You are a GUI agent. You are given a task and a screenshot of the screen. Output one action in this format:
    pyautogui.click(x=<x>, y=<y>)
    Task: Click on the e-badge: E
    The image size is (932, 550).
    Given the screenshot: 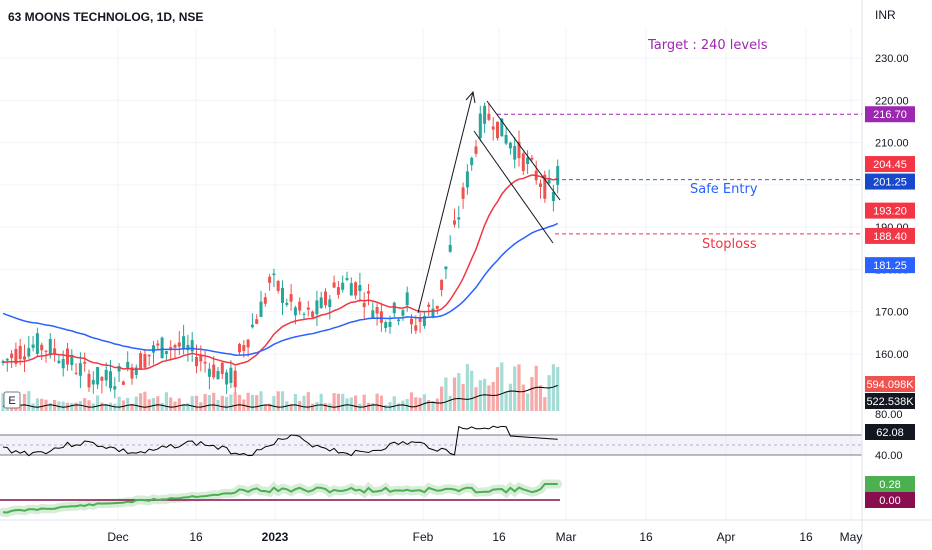 What is the action you would take?
    pyautogui.click(x=12, y=400)
    